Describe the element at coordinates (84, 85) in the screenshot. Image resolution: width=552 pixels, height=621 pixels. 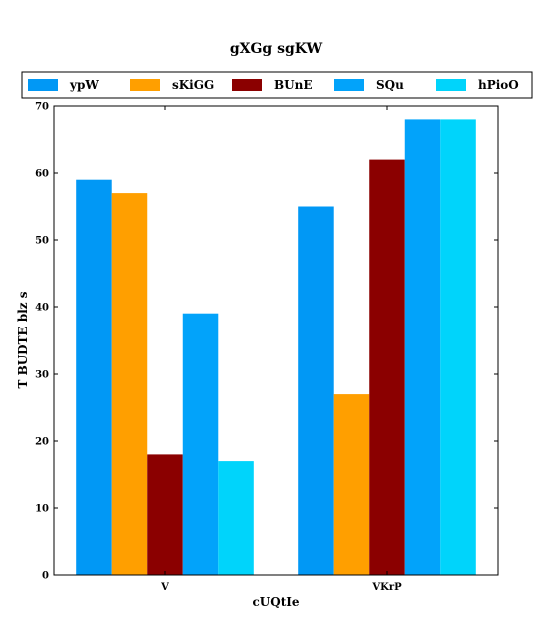
I see `legend-label-ypW: ypW` at that location.